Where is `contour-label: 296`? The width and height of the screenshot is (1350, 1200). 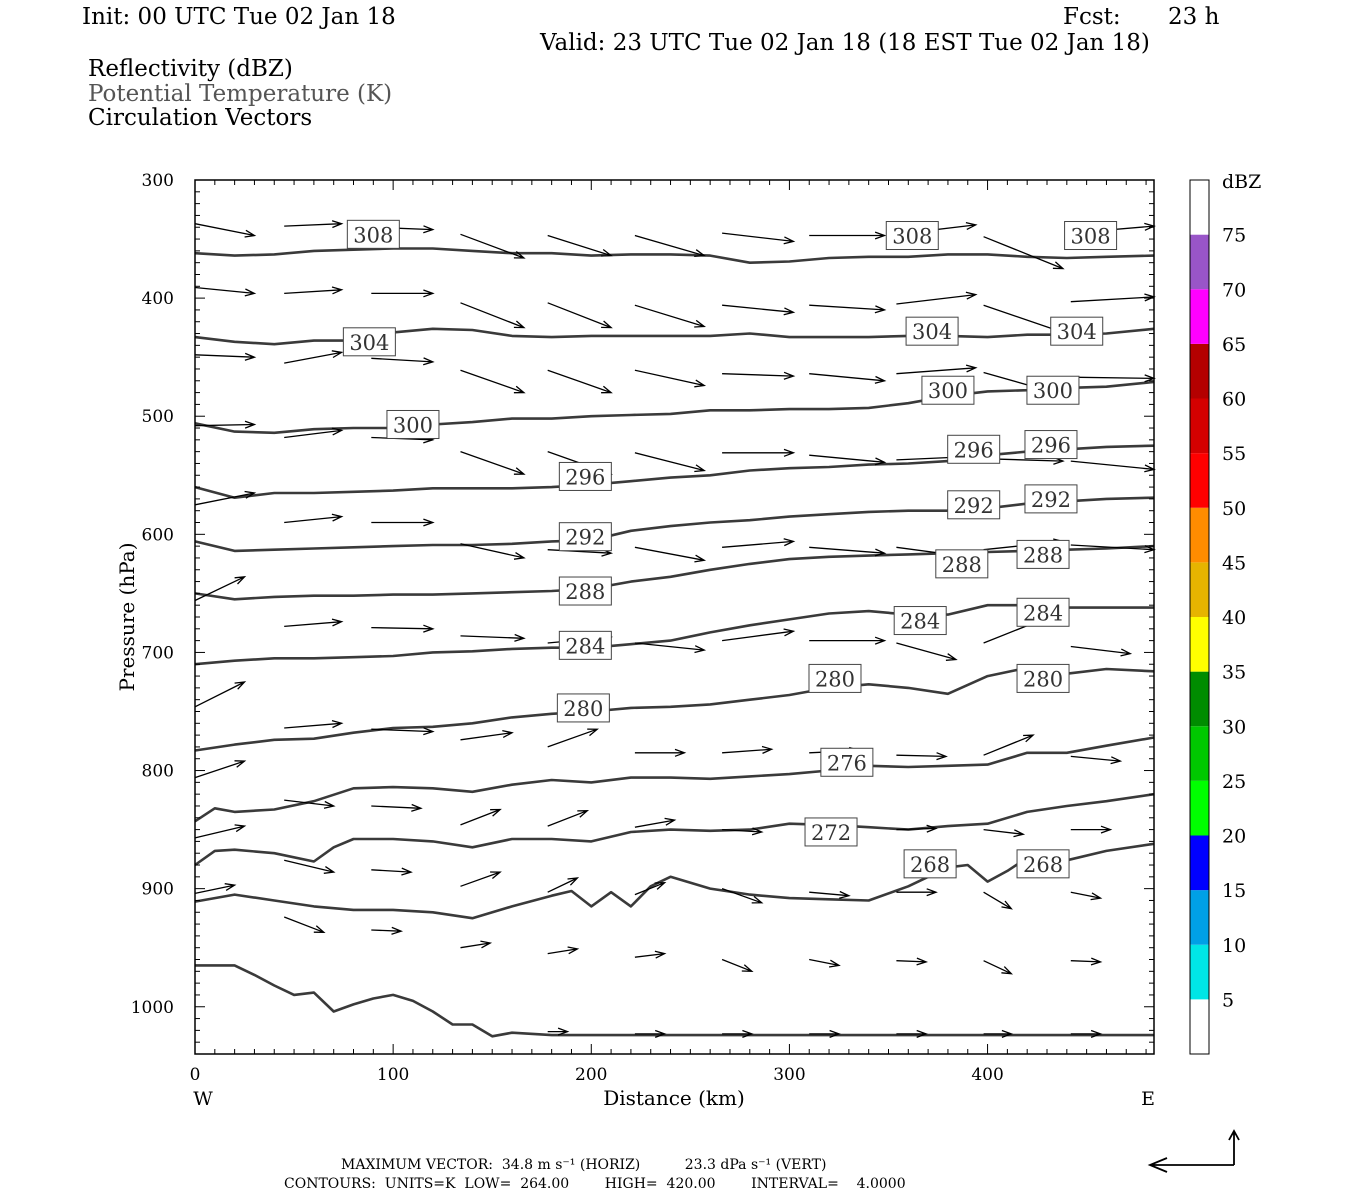
contour-label: 296 is located at coordinates (1051, 446).